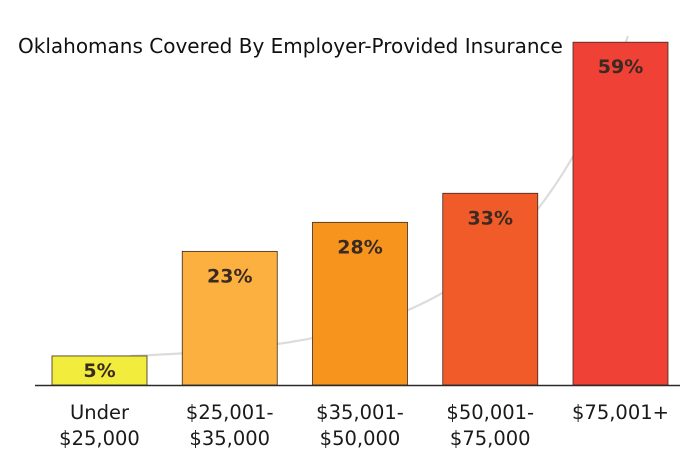  I want to click on x-tick-label-line: $35,000, so click(229, 438).